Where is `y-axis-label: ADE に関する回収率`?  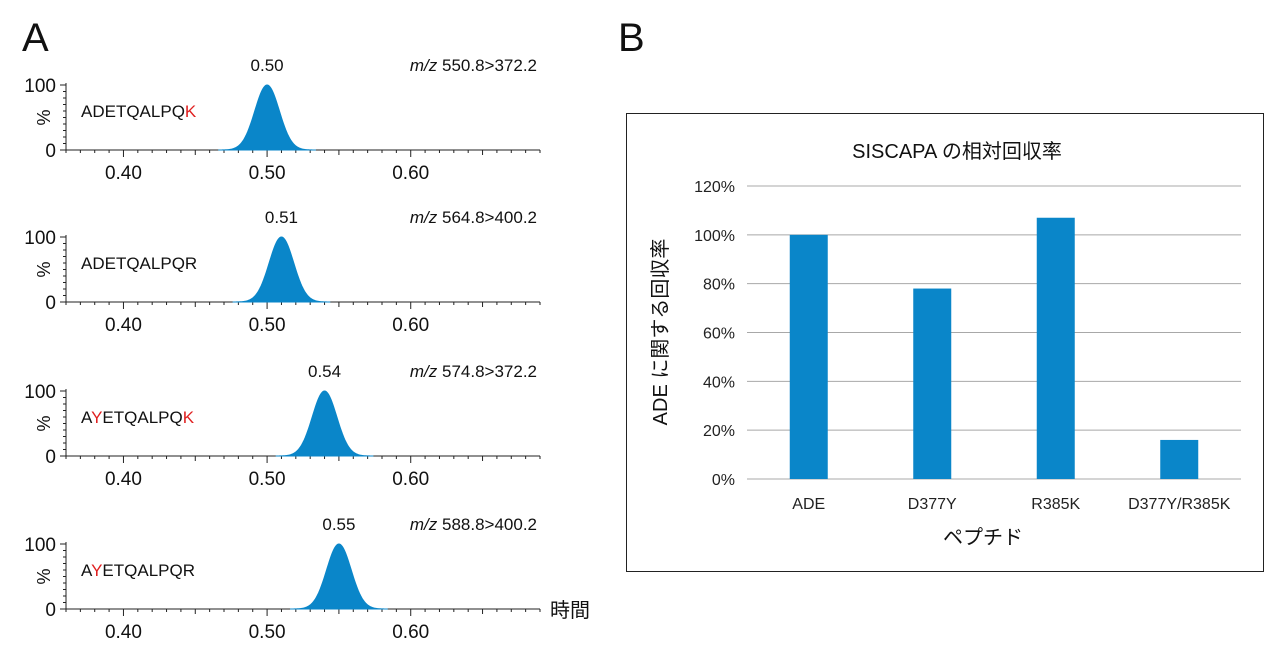 y-axis-label: ADE に関する回収率 is located at coordinates (660, 332).